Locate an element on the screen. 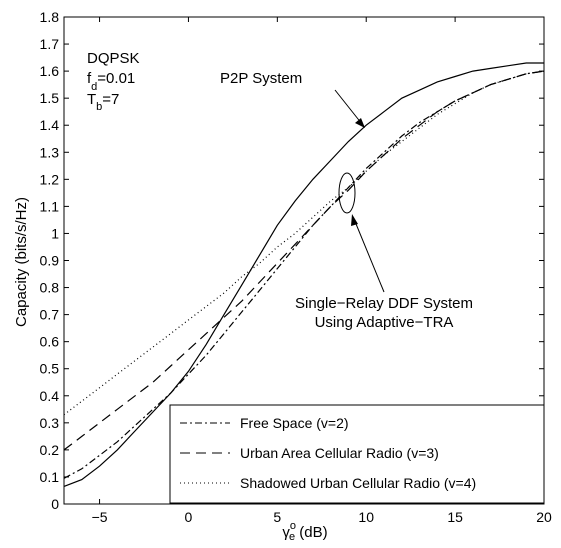 This screenshot has width=561, height=548. annotation-p2p-arrow is located at coordinates (349, 108).